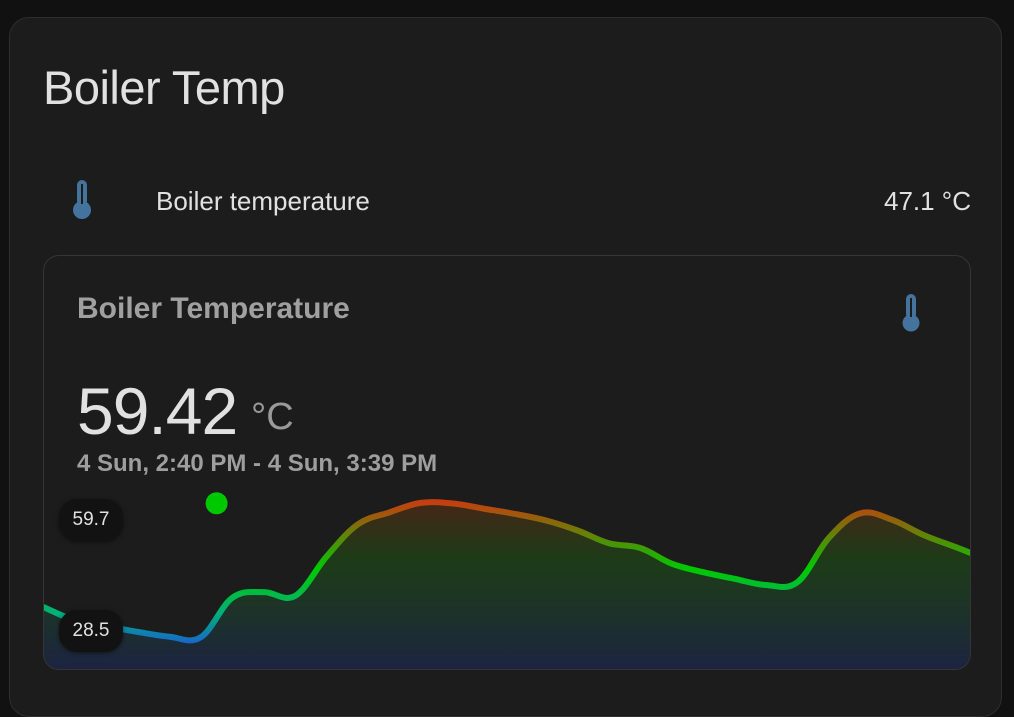 The width and height of the screenshot is (1014, 717). Describe the element at coordinates (263, 201) in the screenshot. I see `entity-name: Boiler temperature` at that location.